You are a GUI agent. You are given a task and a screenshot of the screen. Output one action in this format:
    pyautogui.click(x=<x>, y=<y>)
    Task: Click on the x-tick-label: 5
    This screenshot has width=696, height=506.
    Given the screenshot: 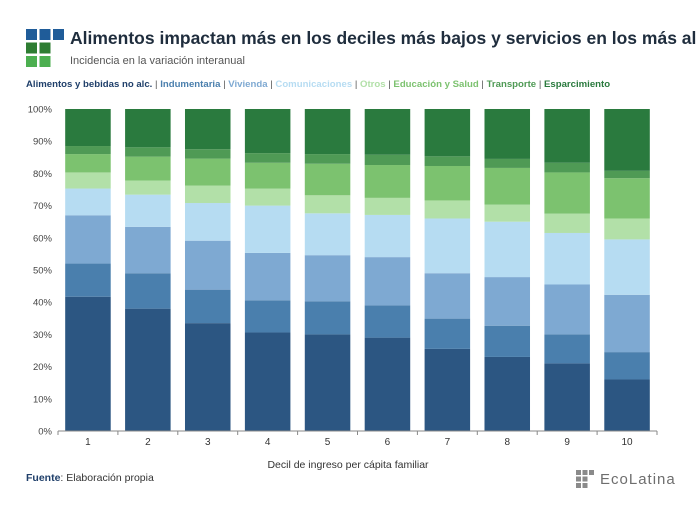 What is the action you would take?
    pyautogui.click(x=328, y=442)
    